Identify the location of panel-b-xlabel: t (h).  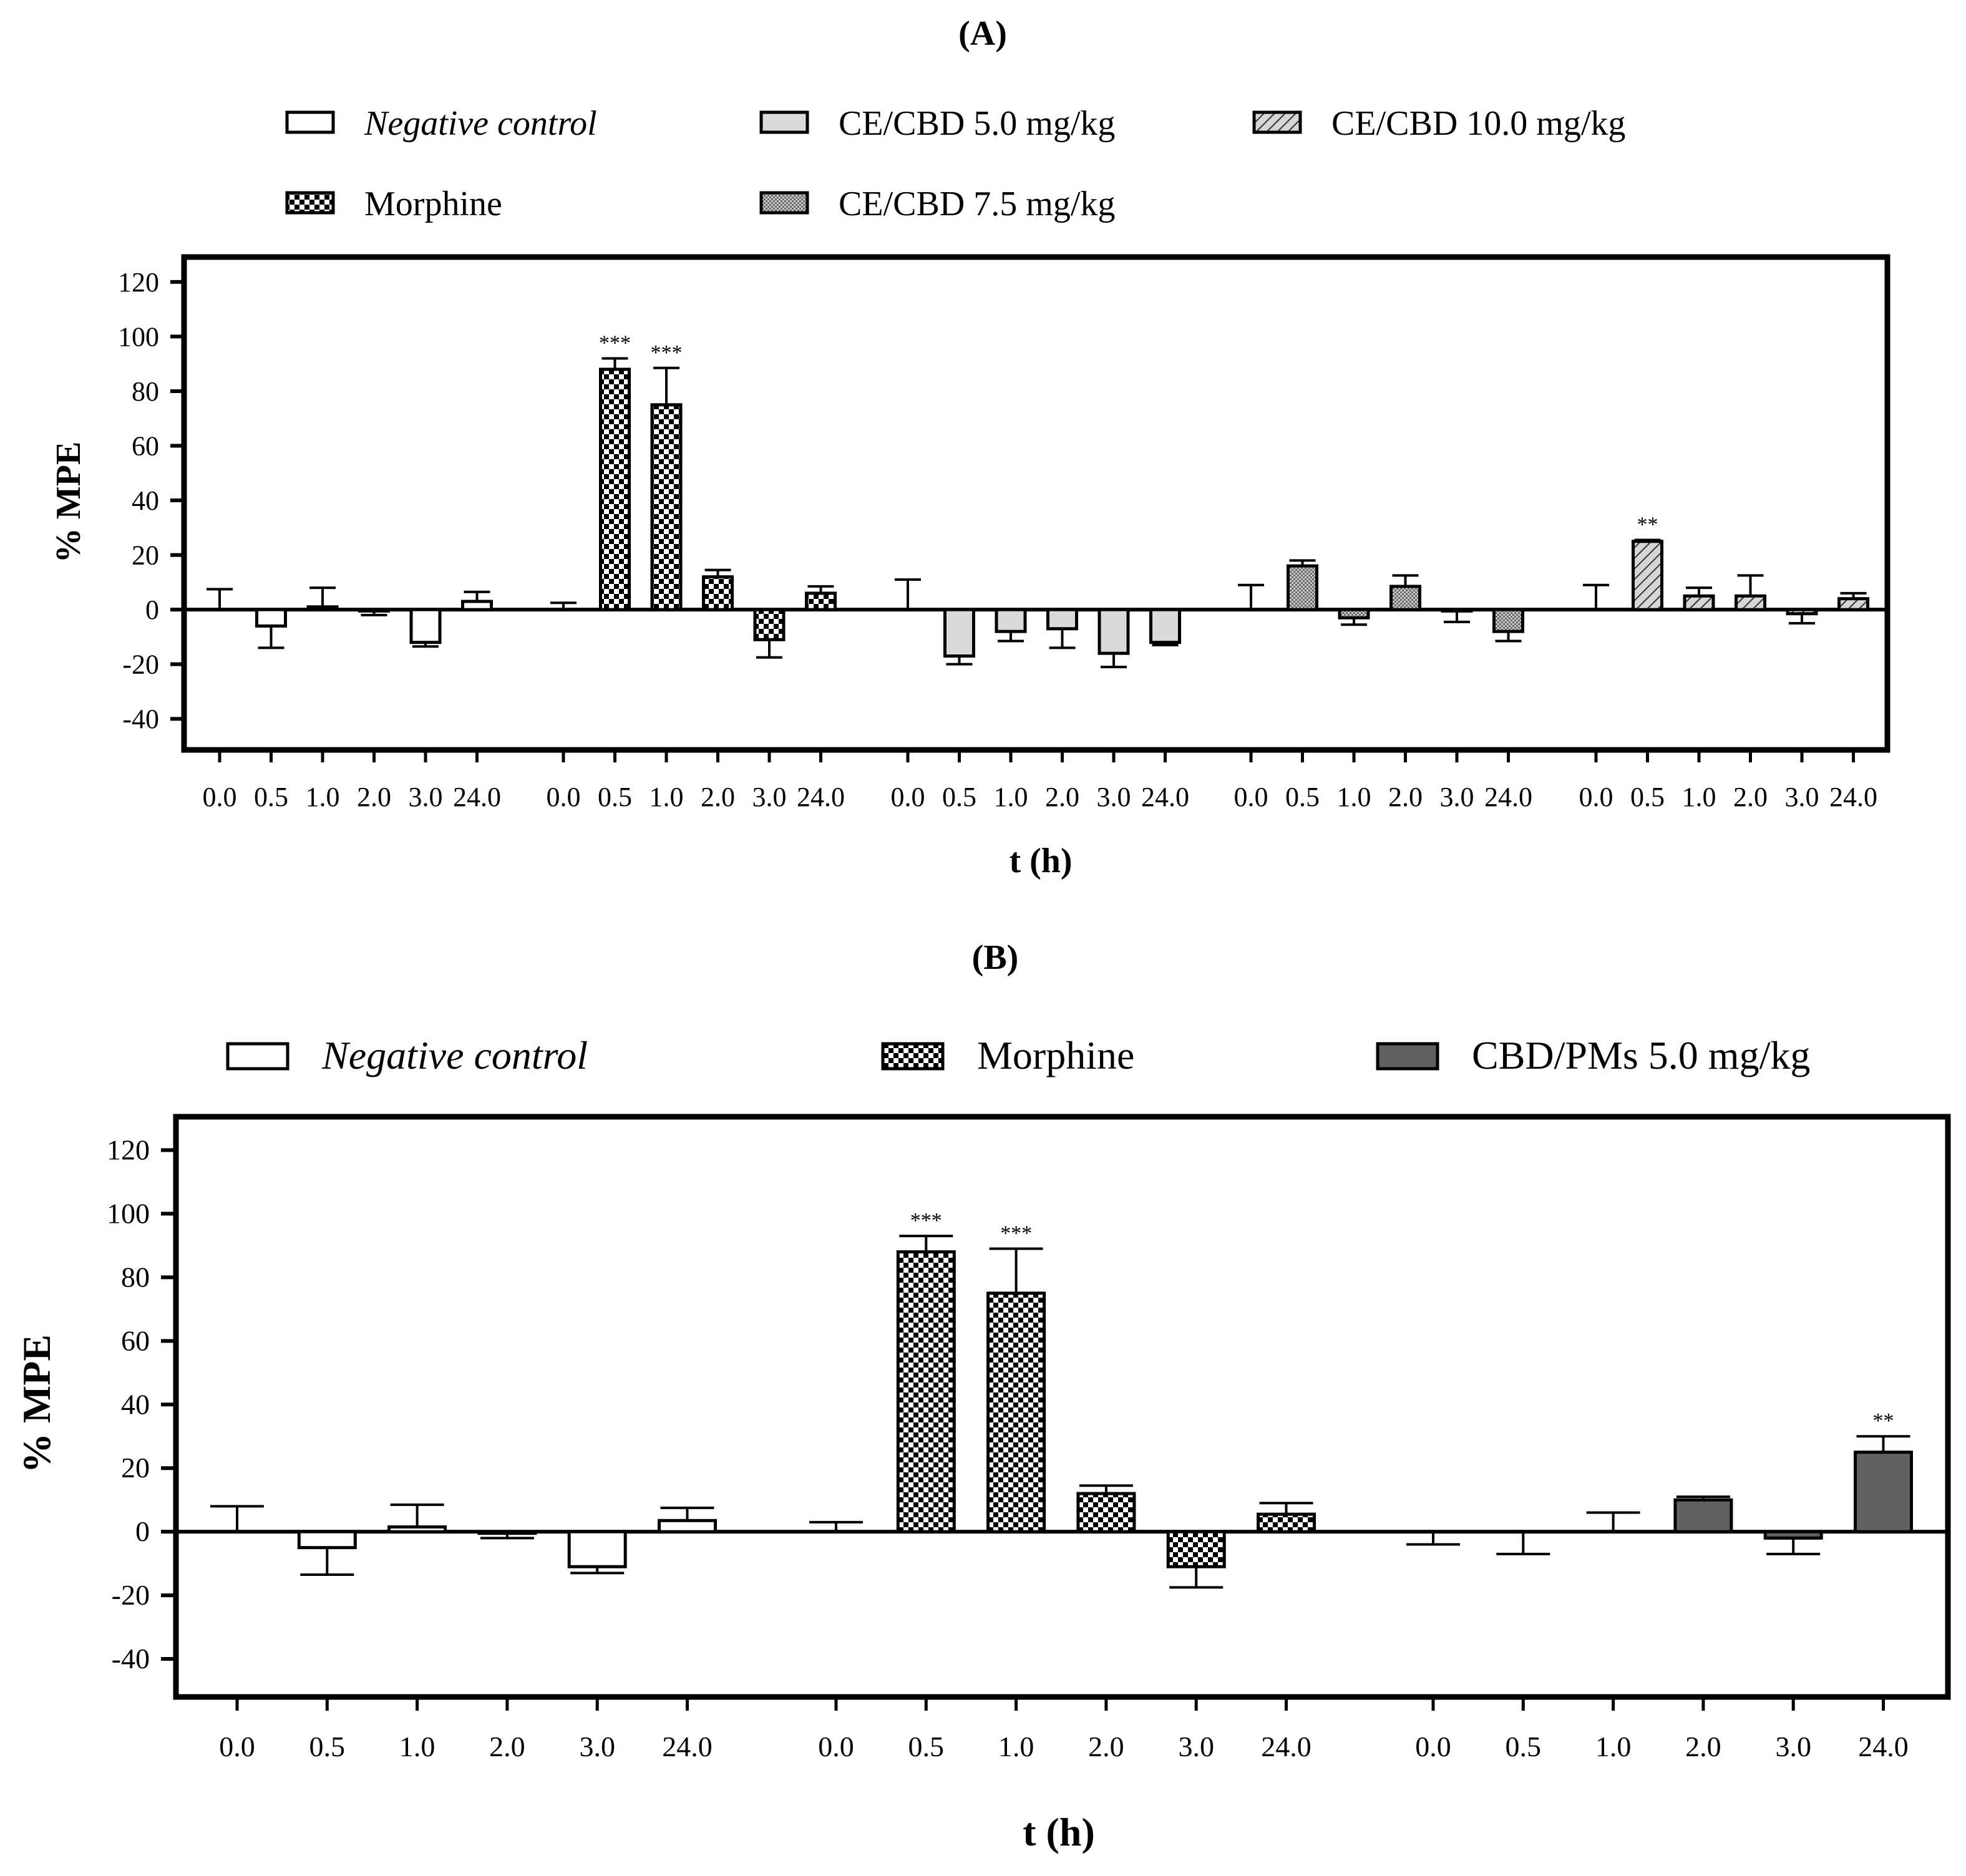
(1059, 1832).